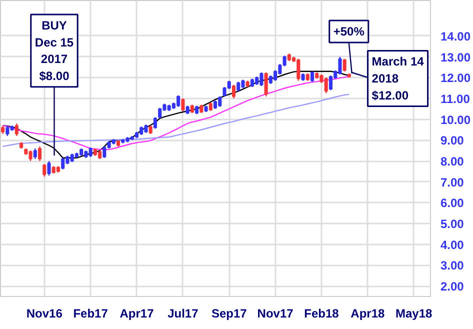  Describe the element at coordinates (90, 313) in the screenshot. I see `x-tick-label: Feb17` at that location.